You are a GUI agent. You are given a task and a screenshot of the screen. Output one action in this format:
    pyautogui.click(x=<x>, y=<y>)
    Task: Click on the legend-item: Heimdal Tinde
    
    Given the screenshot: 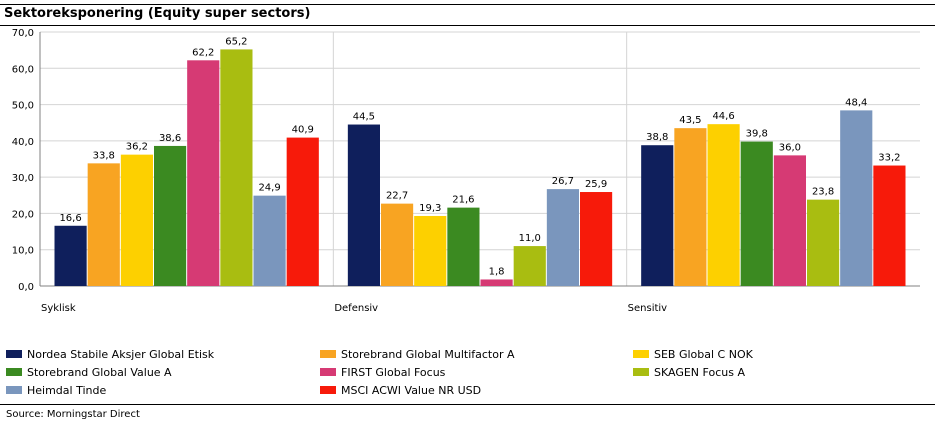 What is the action you would take?
    pyautogui.click(x=56, y=390)
    